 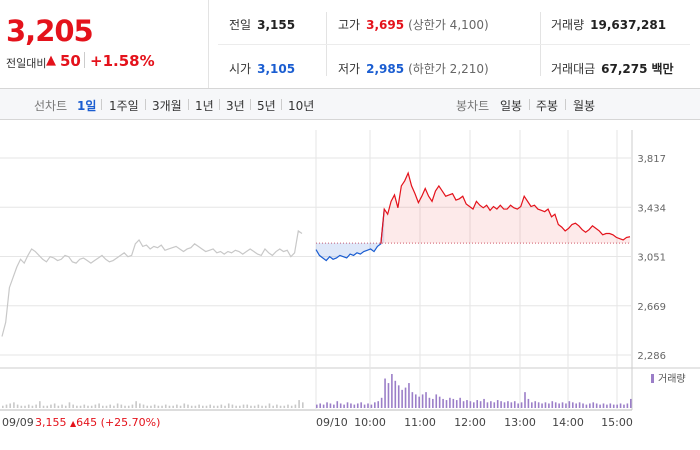 What do you see at coordinates (240, 25) in the screenshot?
I see `stat-label: 전일` at bounding box center [240, 25].